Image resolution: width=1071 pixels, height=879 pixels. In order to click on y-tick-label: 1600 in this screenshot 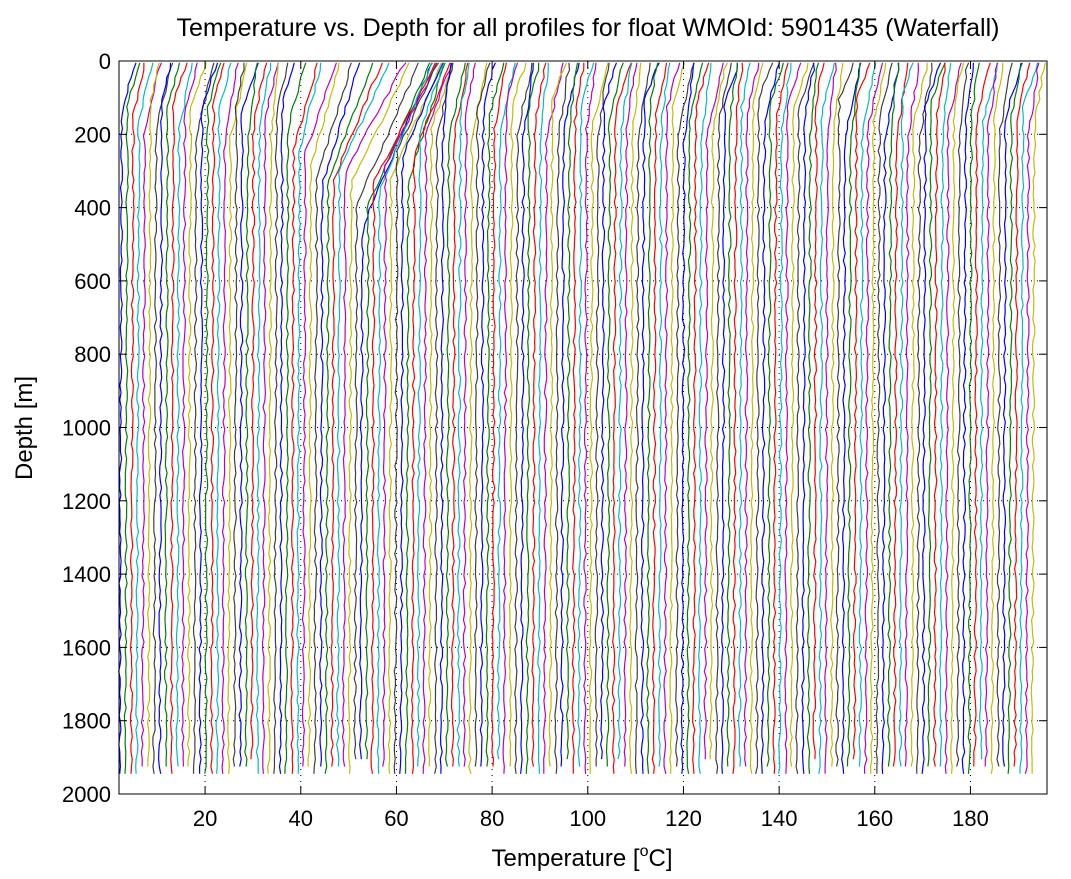, I will do `click(86, 647)`.